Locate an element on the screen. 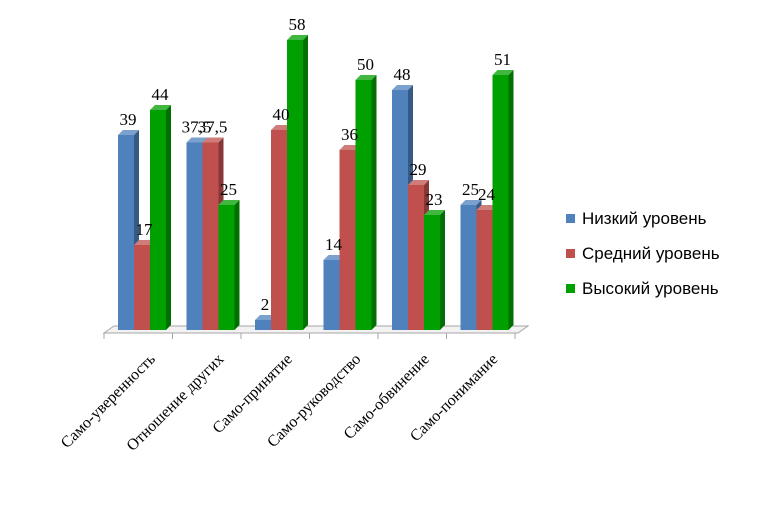 The image size is (758, 506). data-label: 58 is located at coordinates (297, 24).